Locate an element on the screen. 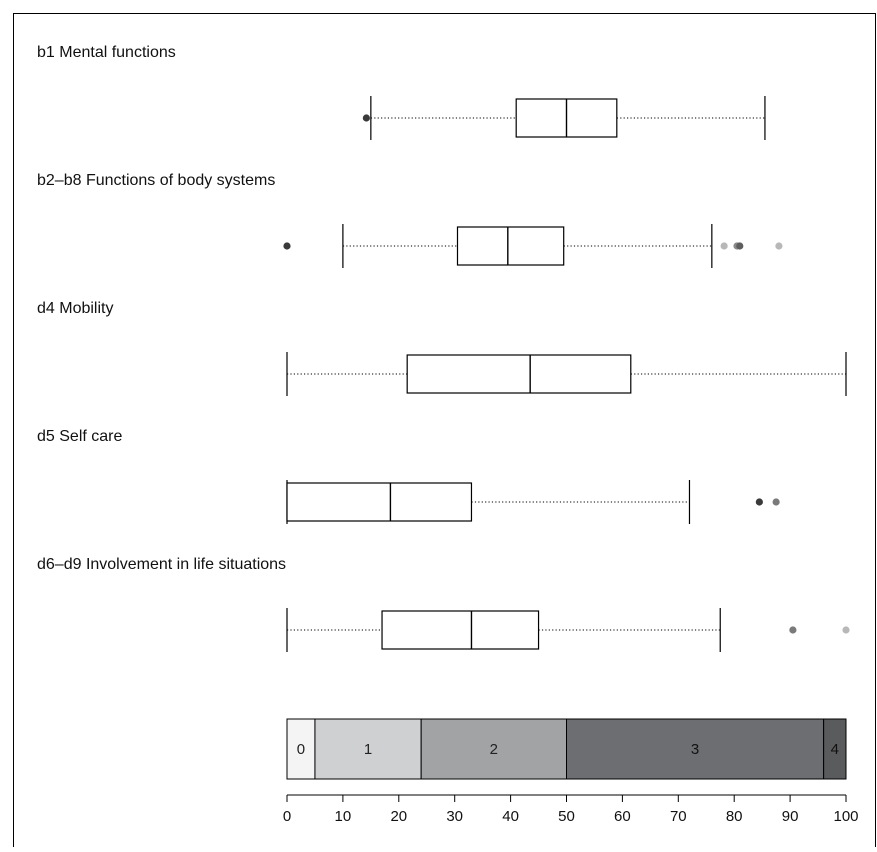  severity-label: 3 is located at coordinates (695, 749).